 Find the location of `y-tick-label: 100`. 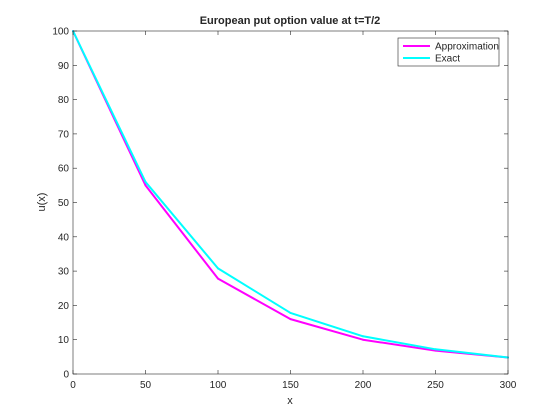

y-tick-label: 100 is located at coordinates (60, 32).